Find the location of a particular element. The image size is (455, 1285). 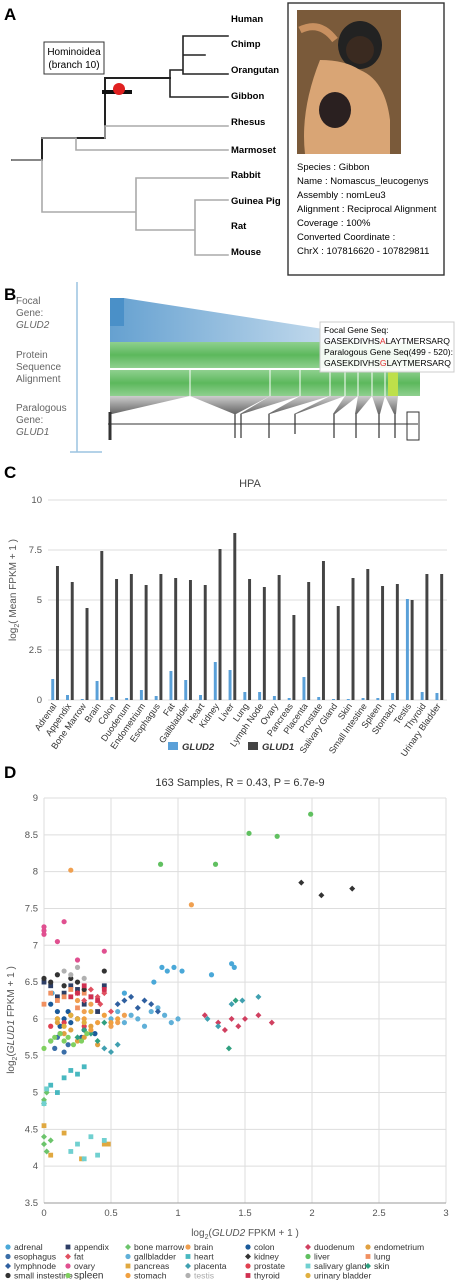

align-label-1: Protein is located at coordinates (32, 355).